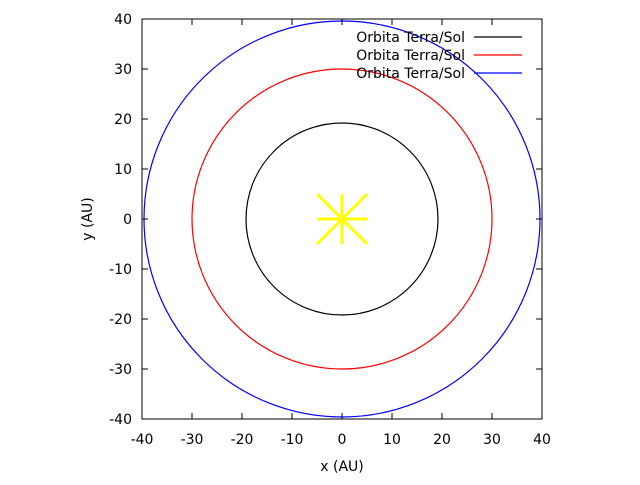  What do you see at coordinates (292, 440) in the screenshot?
I see `x-tick-label-3: -10` at bounding box center [292, 440].